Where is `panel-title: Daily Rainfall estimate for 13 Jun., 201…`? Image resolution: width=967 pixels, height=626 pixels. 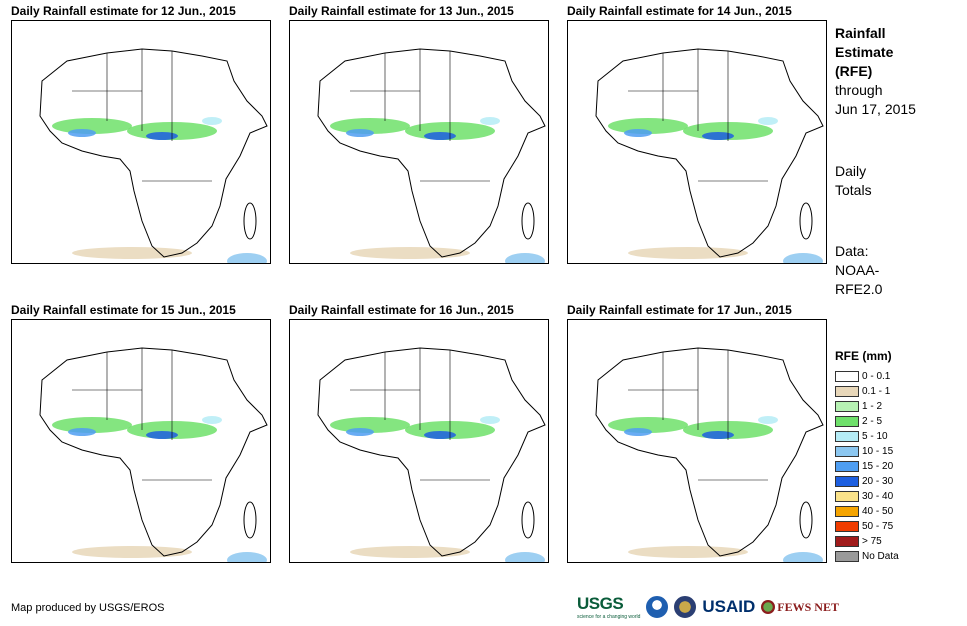 panel-title: Daily Rainfall estimate for 13 Jun., 201… is located at coordinates (401, 11).